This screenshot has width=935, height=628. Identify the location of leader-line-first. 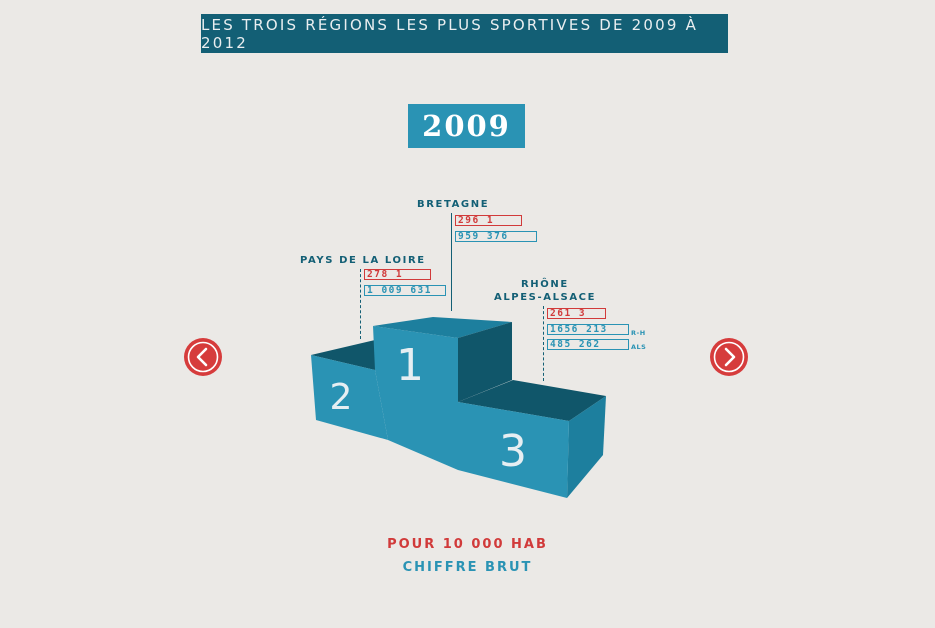
(451, 262).